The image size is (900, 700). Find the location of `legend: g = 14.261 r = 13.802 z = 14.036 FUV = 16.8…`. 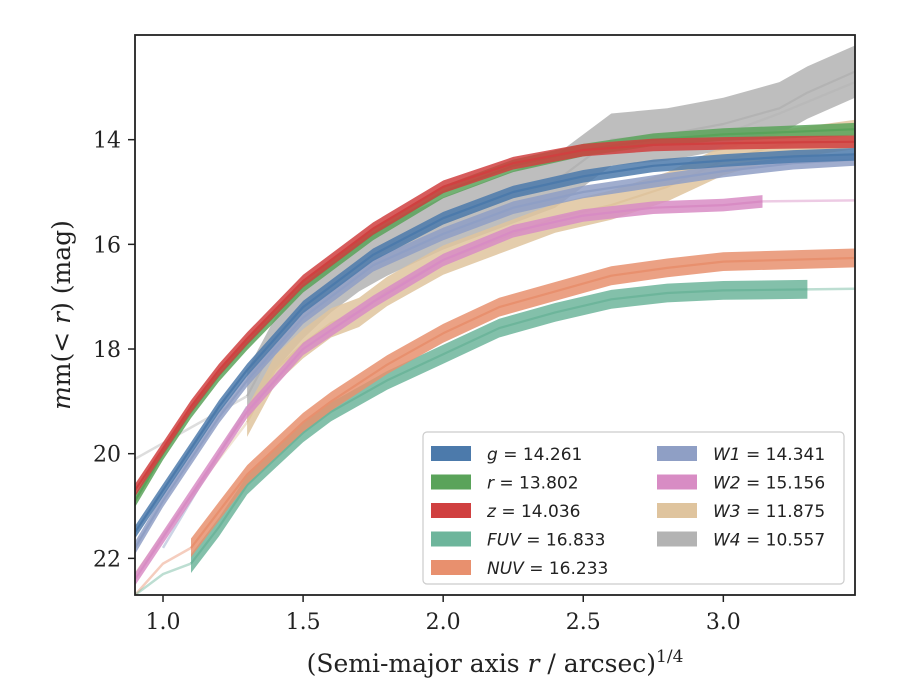

legend: g = 14.261 r = 13.802 z = 14.036 FUV = 16.8… is located at coordinates (633, 508).